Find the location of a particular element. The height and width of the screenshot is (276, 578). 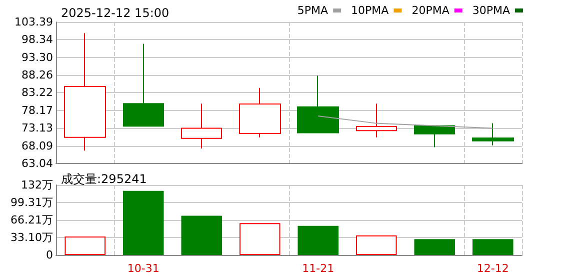

y-tick-label: 93.30 is located at coordinates (37, 57).